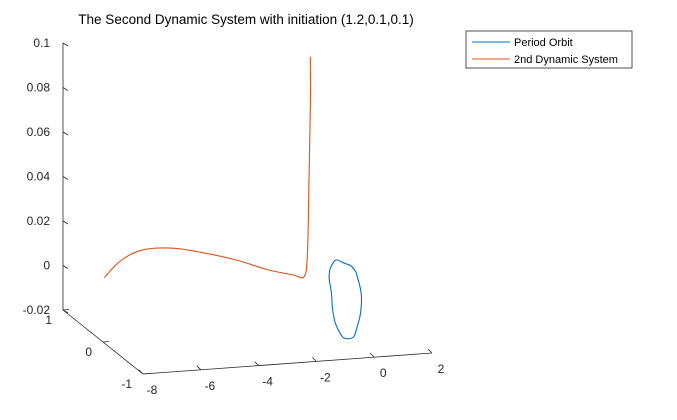 The height and width of the screenshot is (420, 677). Describe the element at coordinates (97, 350) in the screenshot. I see `y-axis-ticks: -1 0 1` at that location.